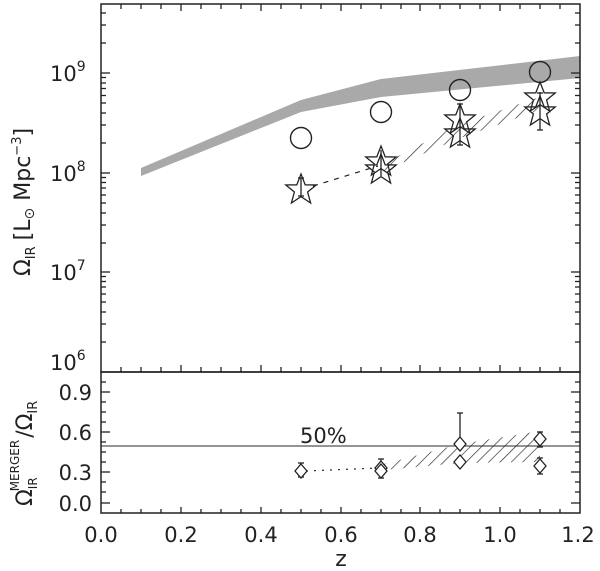 This screenshot has width=600, height=571. What do you see at coordinates (499, 535) in the screenshot?
I see `svg-text: 1.0` at bounding box center [499, 535].